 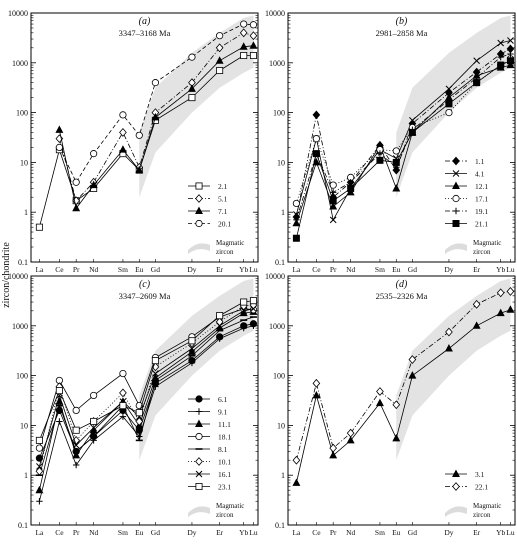 I want to click on panel-label: (a), so click(x=145, y=21).